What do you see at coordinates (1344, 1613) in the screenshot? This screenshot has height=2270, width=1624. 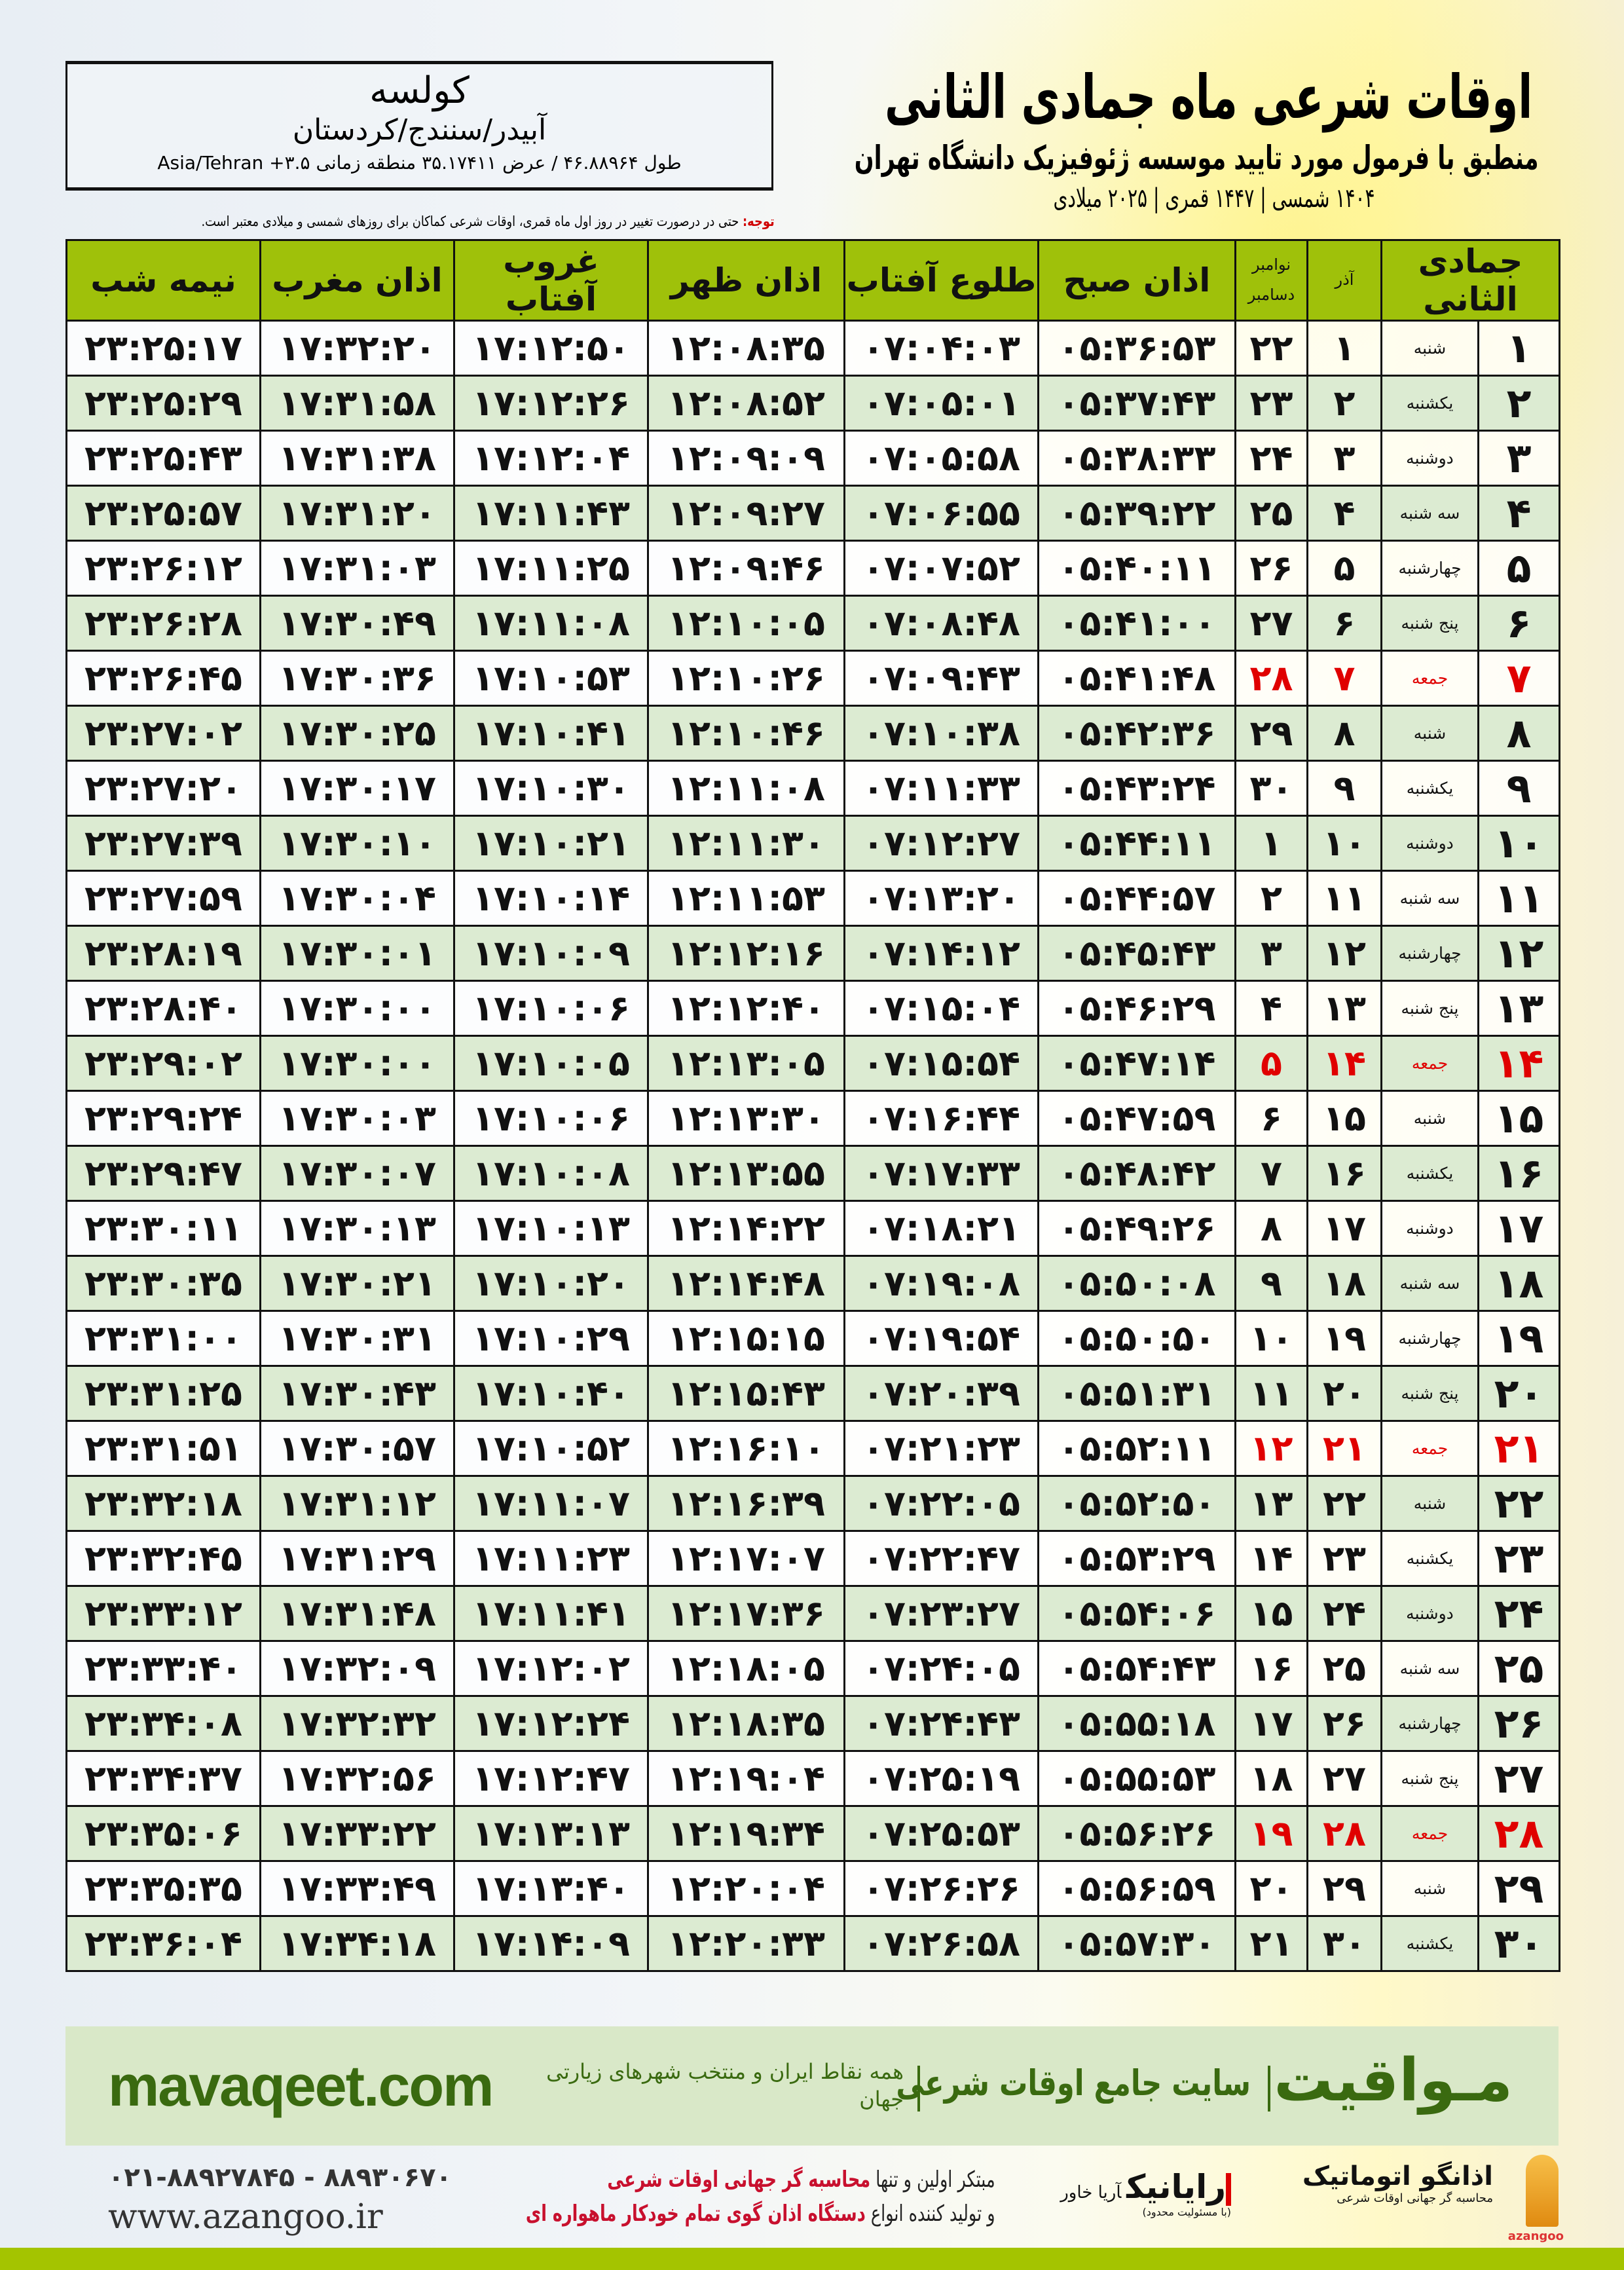 I see `azar-day: ۲۴` at bounding box center [1344, 1613].